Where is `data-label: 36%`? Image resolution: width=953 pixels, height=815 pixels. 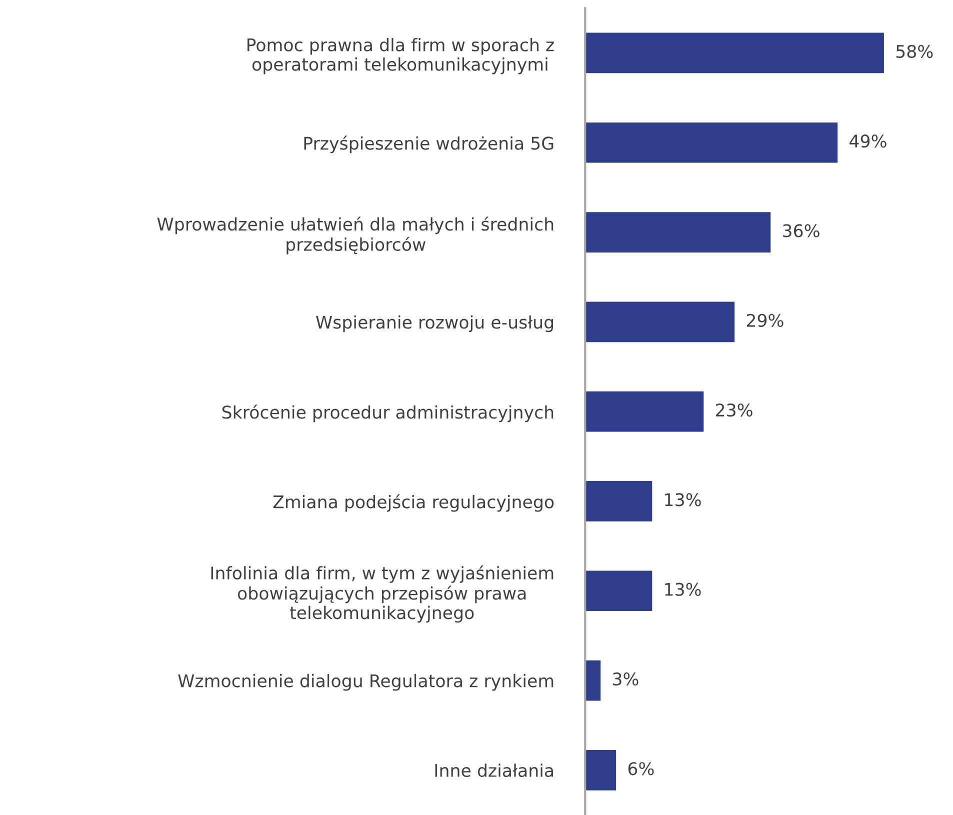
data-label: 36% is located at coordinates (801, 231).